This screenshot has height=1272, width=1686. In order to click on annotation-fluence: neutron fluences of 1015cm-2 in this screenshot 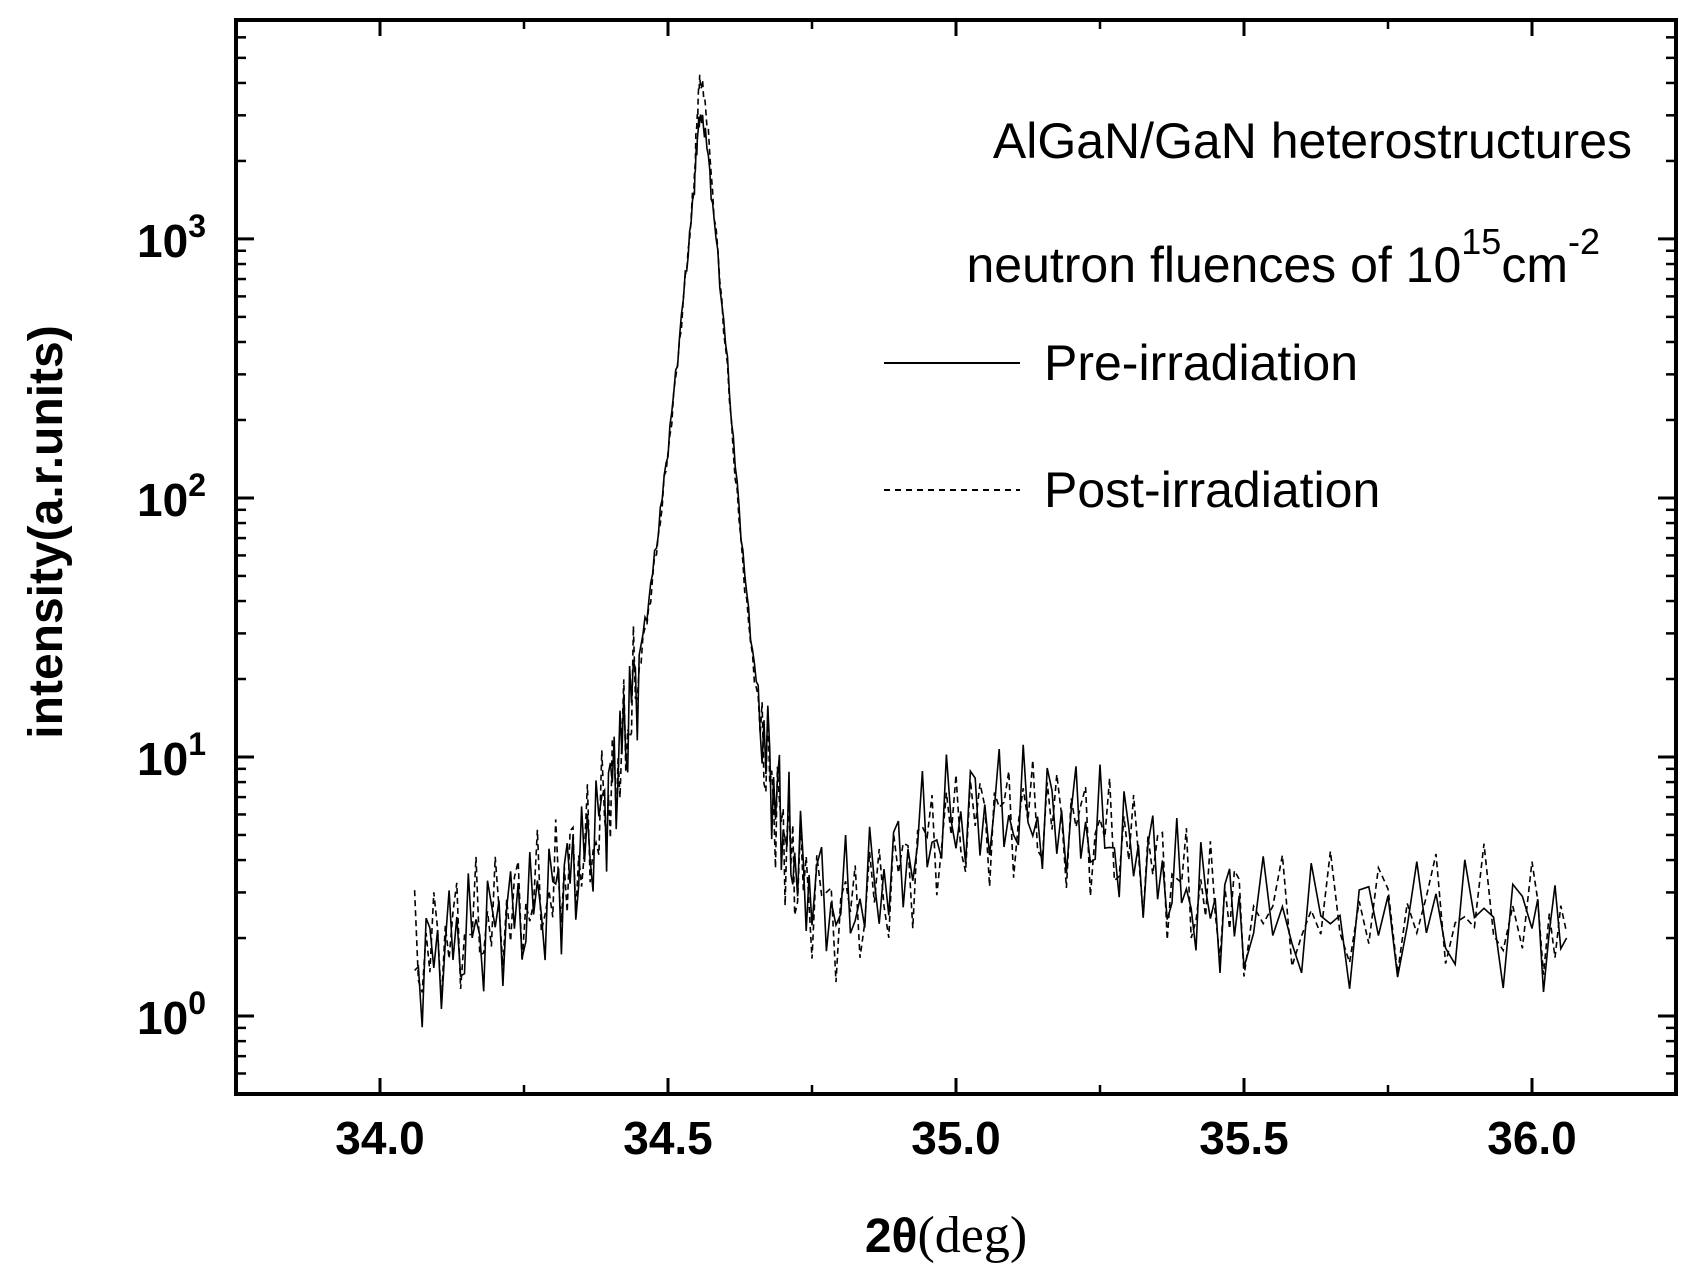, I will do `click(1283, 257)`.